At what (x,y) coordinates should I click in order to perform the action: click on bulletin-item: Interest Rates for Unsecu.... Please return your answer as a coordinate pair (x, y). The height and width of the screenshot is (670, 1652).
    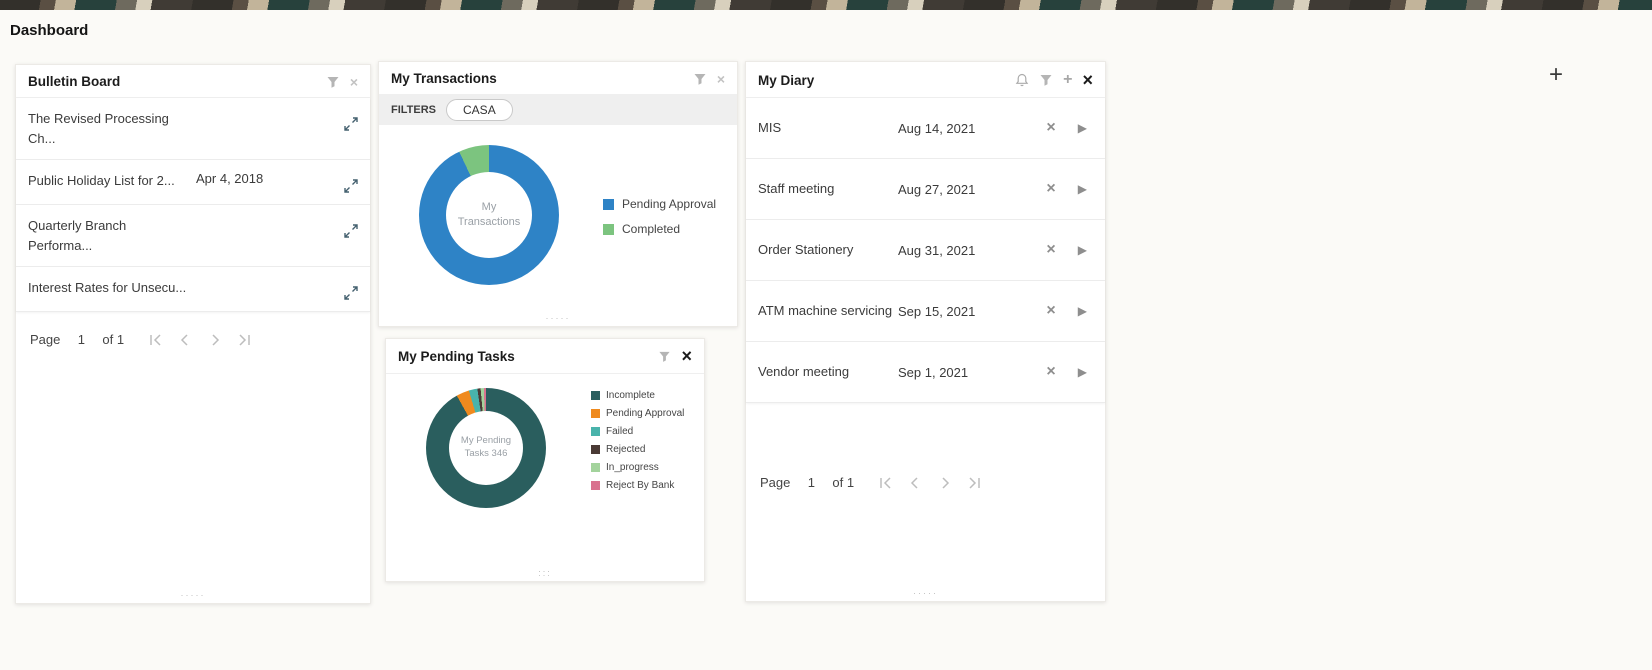
    Looking at the image, I should click on (193, 289).